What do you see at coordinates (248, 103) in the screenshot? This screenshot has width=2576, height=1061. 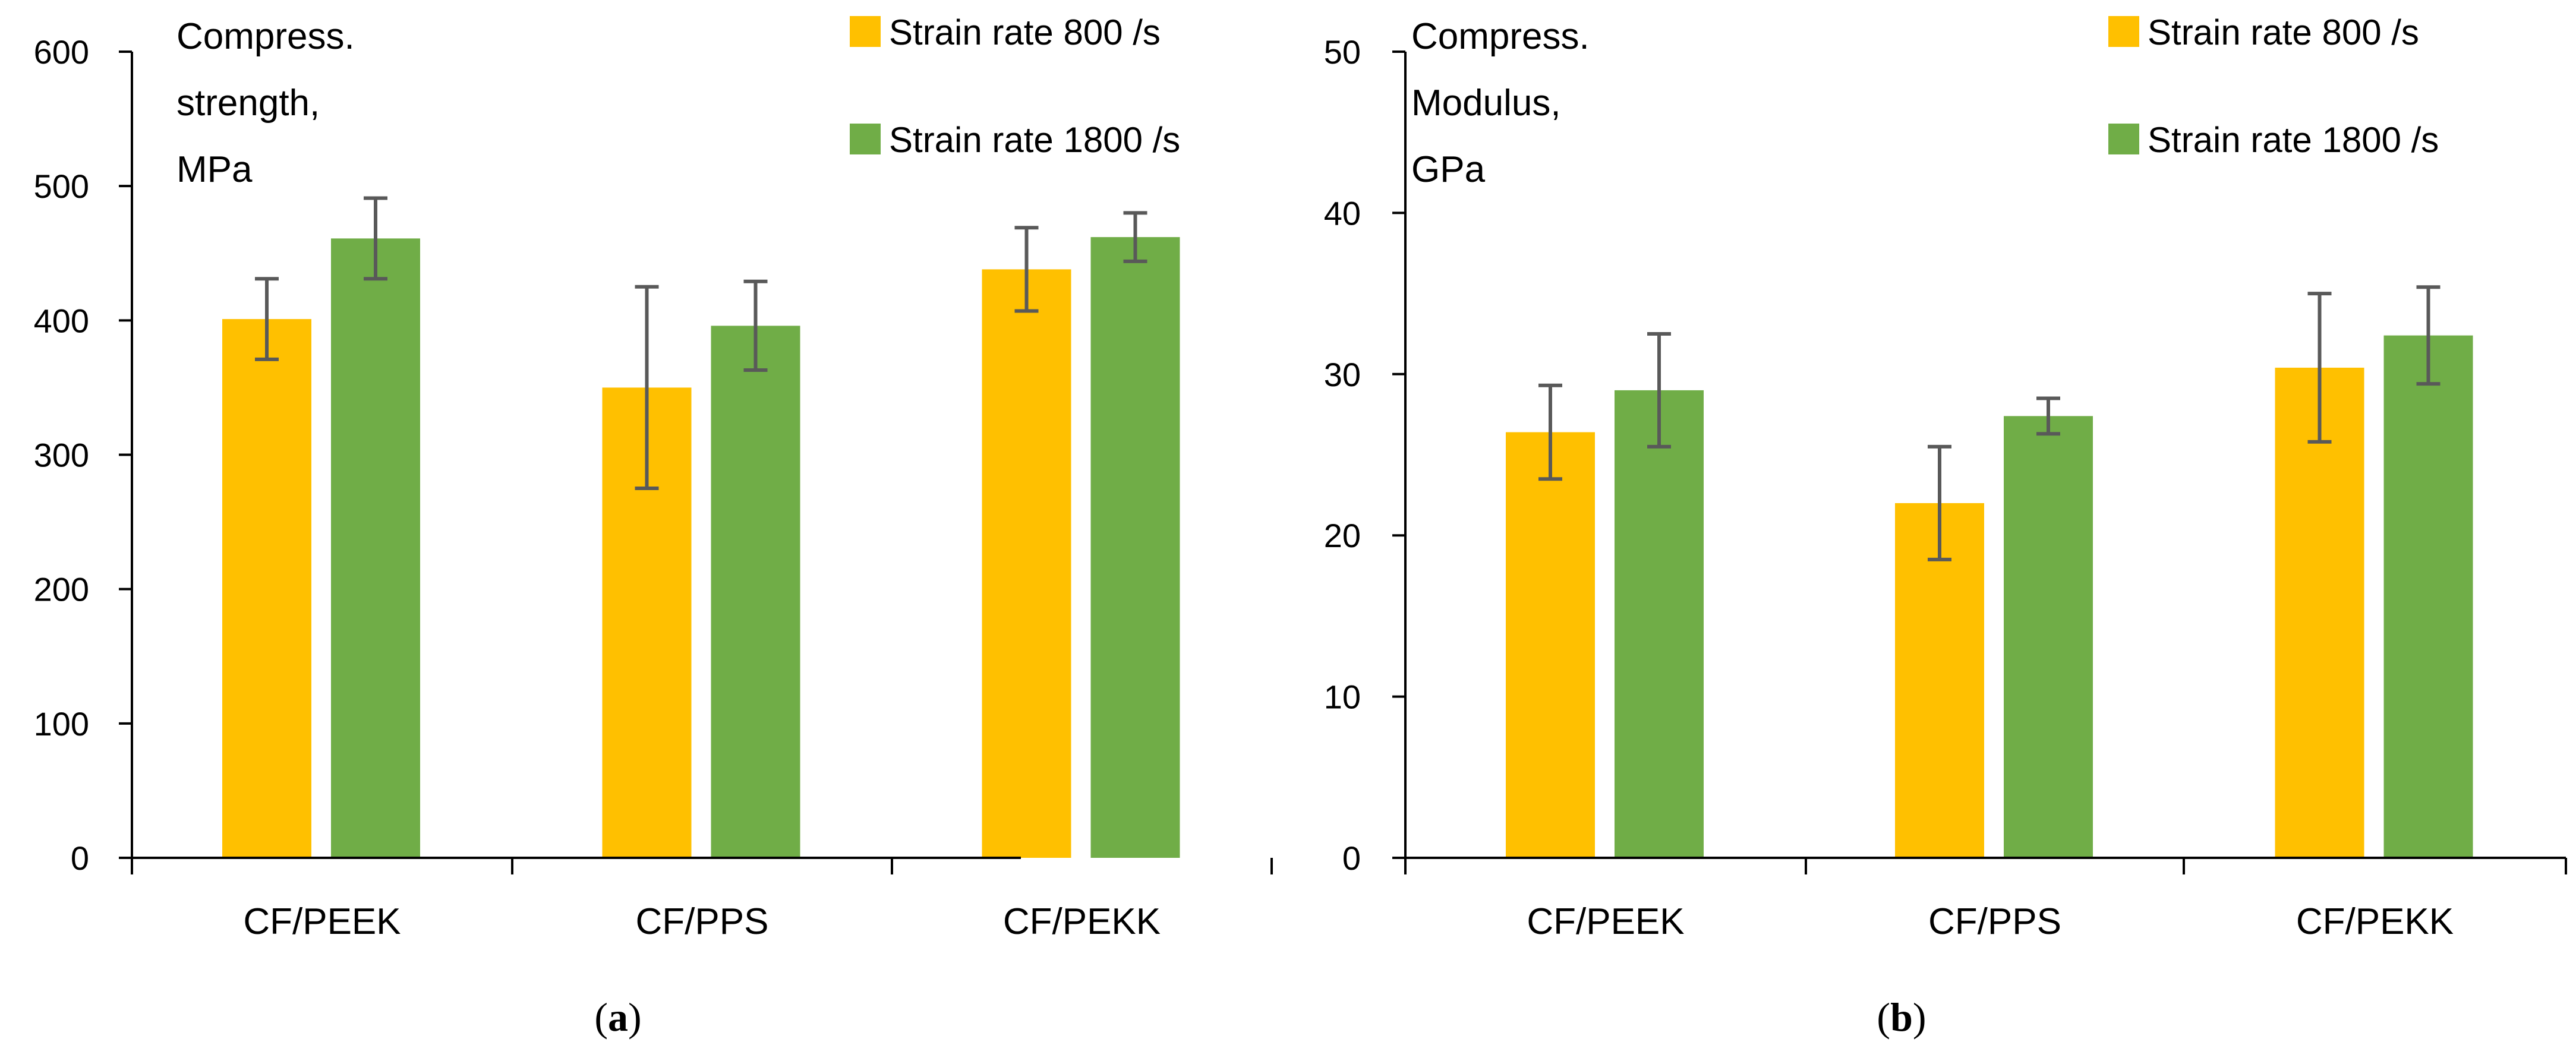 I see `axis-annotation-line: strength,` at bounding box center [248, 103].